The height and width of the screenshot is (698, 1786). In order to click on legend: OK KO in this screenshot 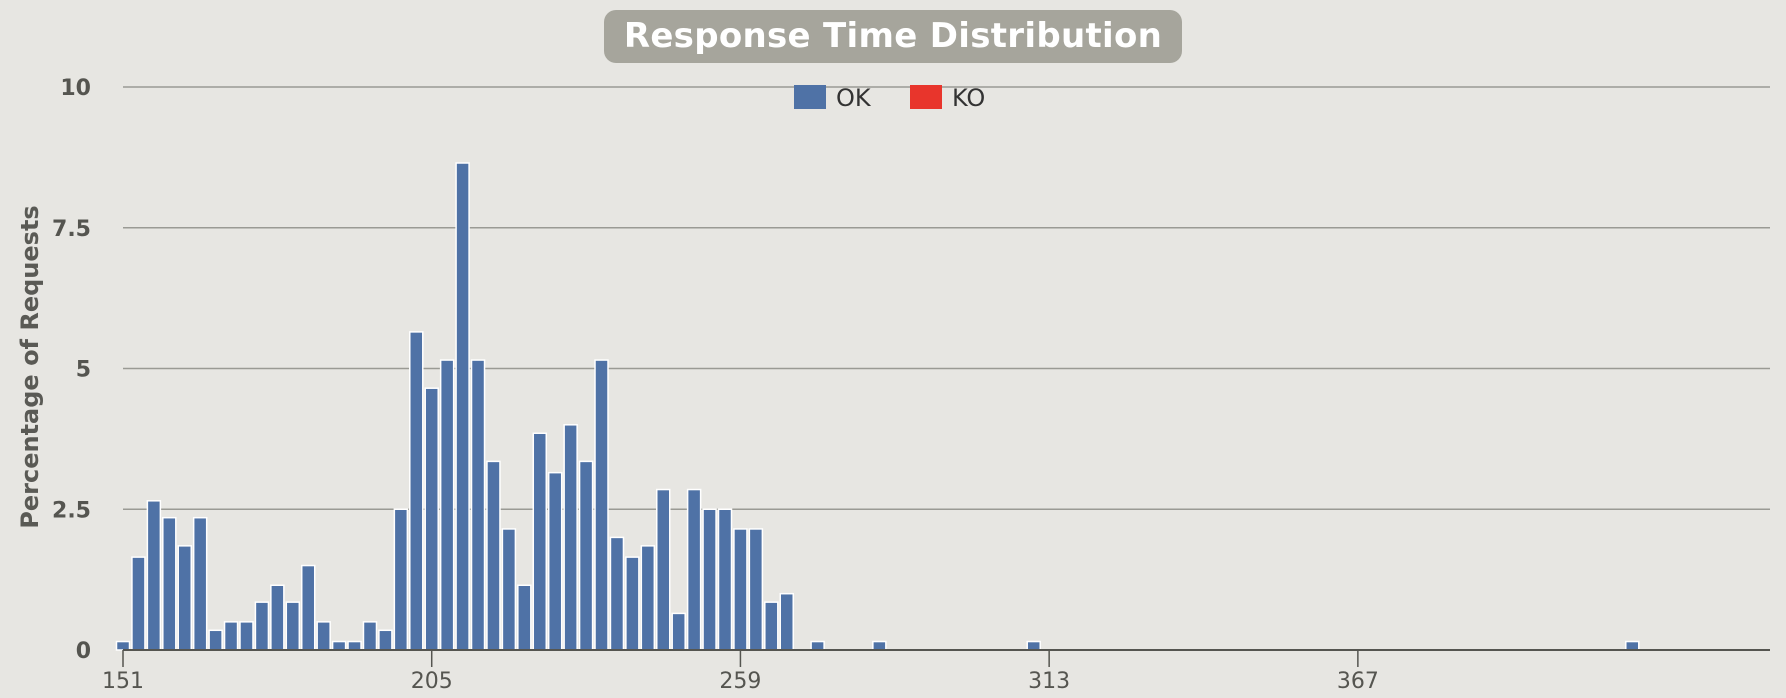, I will do `click(889, 98)`.